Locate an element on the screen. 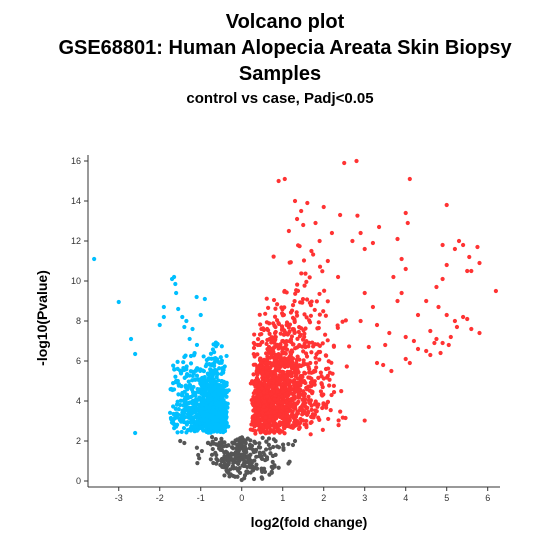 Image resolution: width=557 pixels, height=546 pixels. x-axis-label: log2(fold change) is located at coordinates (309, 522).